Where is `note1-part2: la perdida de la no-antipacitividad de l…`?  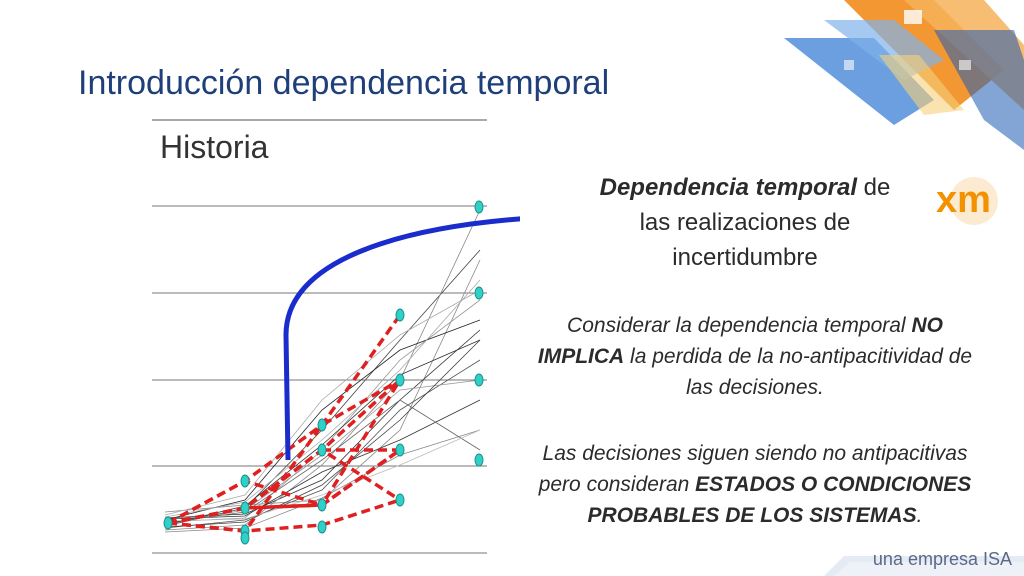
note1-part2: la perdida de la no-antipacitividad de l… is located at coordinates (798, 372).